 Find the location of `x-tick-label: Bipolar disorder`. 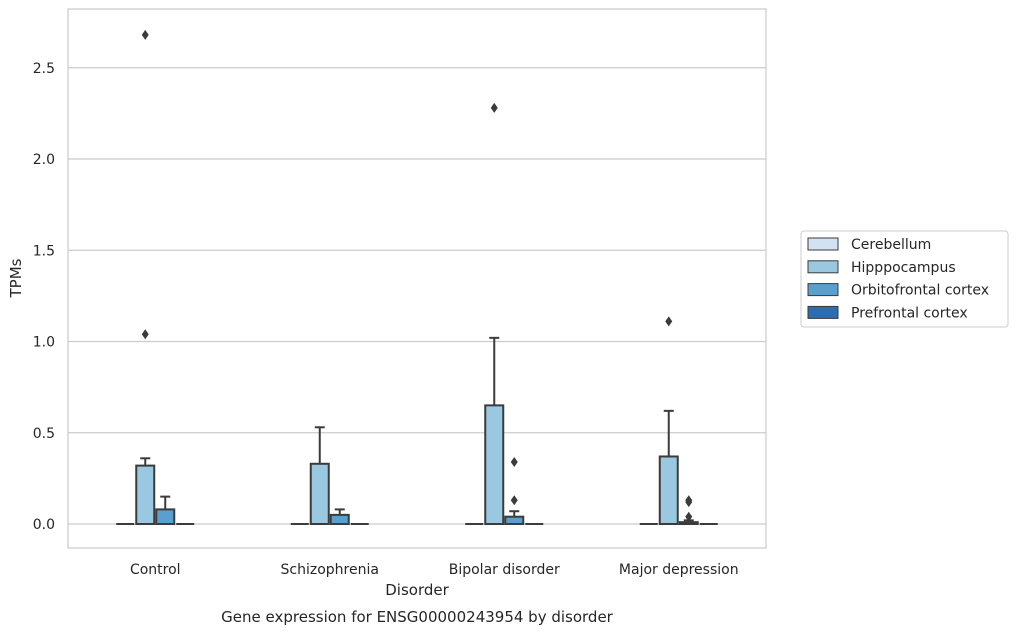

x-tick-label: Bipolar disorder is located at coordinates (504, 570).